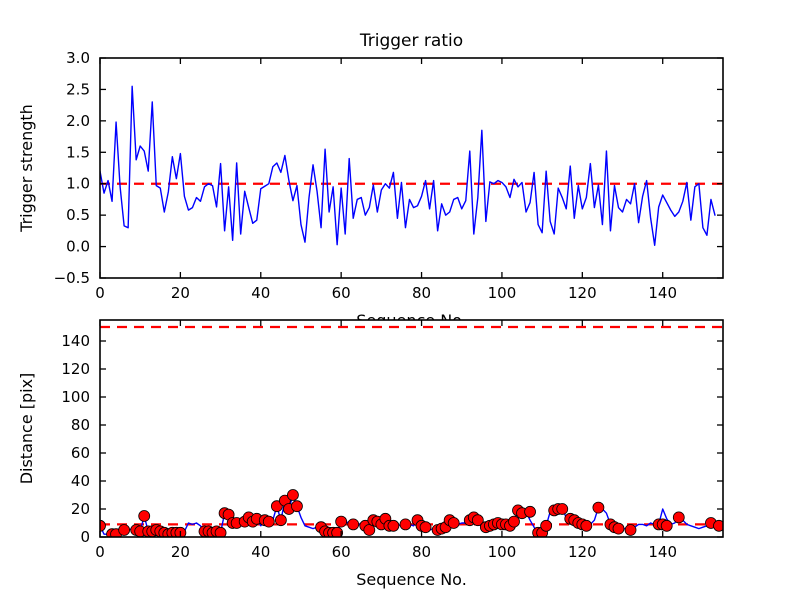  Describe the element at coordinates (75, 341) in the screenshot. I see `y-tick-label: 140` at that location.